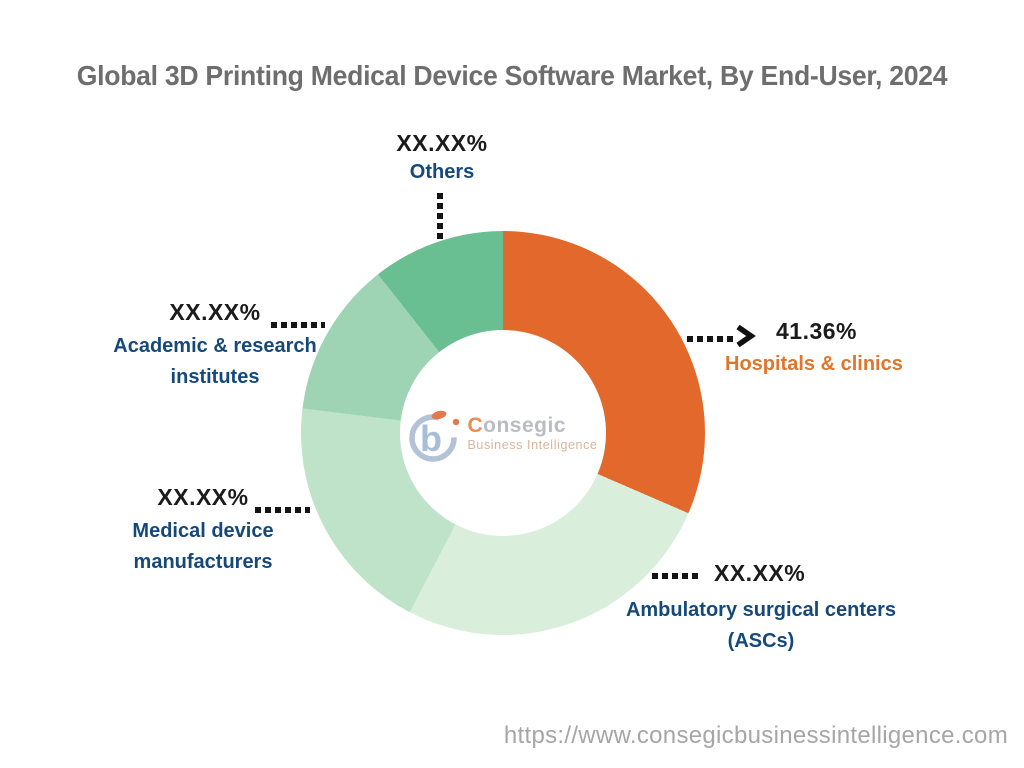 The width and height of the screenshot is (1024, 768). Describe the element at coordinates (442, 172) in the screenshot. I see `others-label: Others` at that location.